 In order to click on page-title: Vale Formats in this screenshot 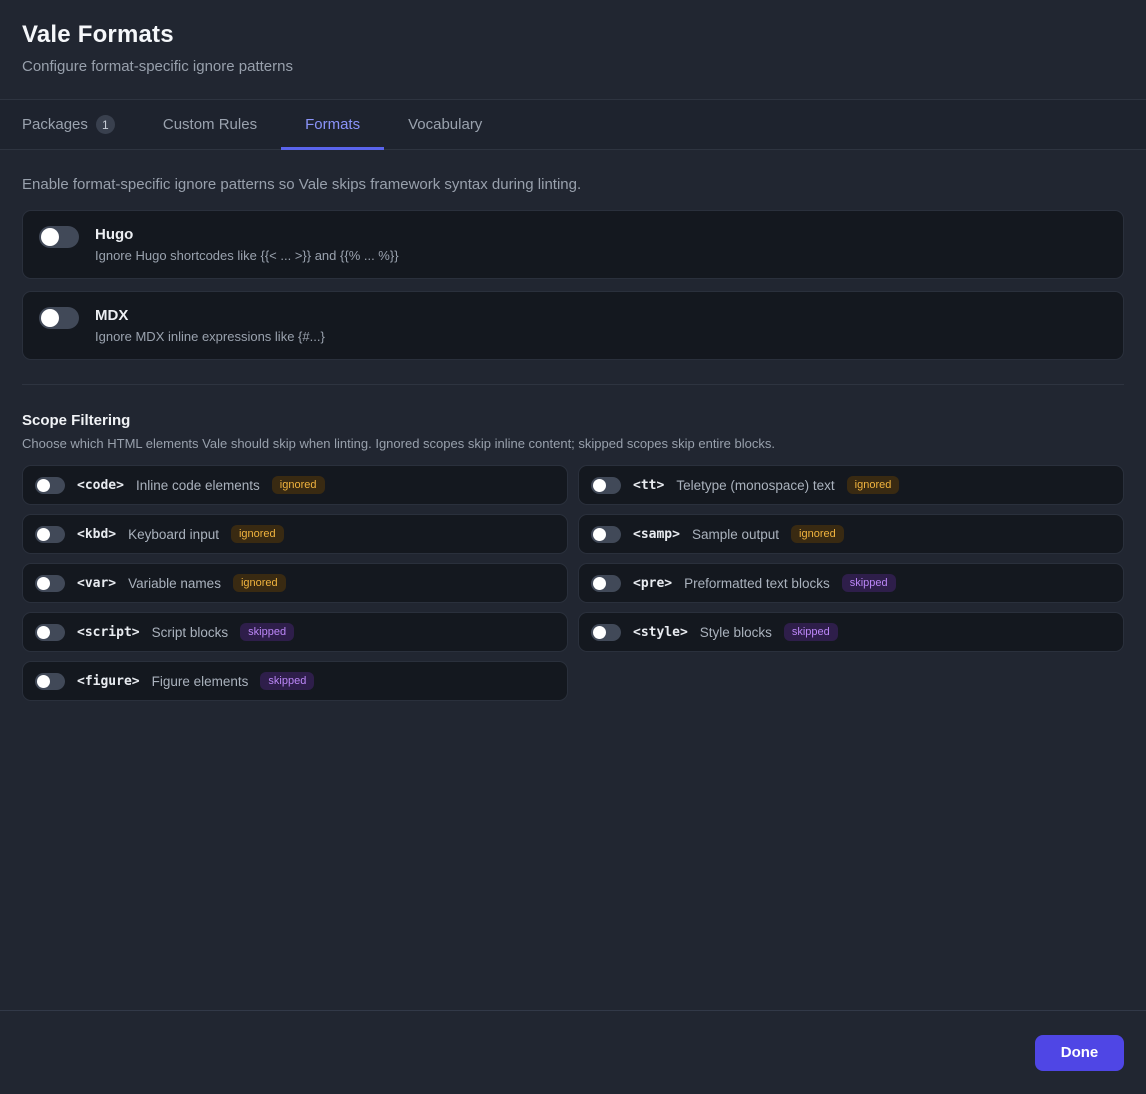, I will do `click(98, 34)`.